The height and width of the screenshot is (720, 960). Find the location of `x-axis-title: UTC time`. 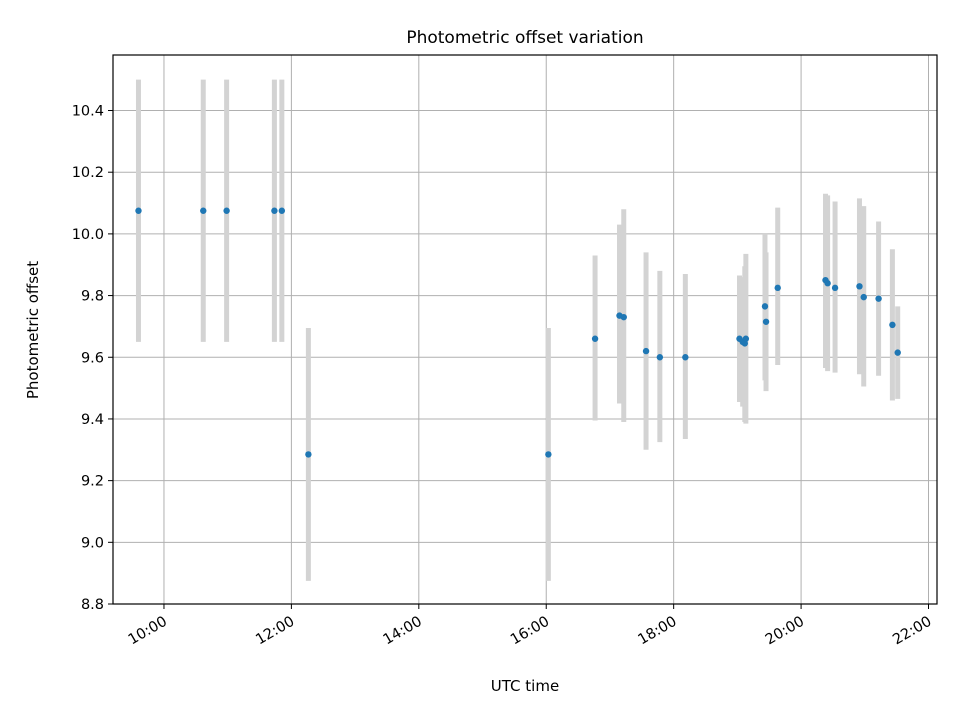

x-axis-title: UTC time is located at coordinates (525, 686).